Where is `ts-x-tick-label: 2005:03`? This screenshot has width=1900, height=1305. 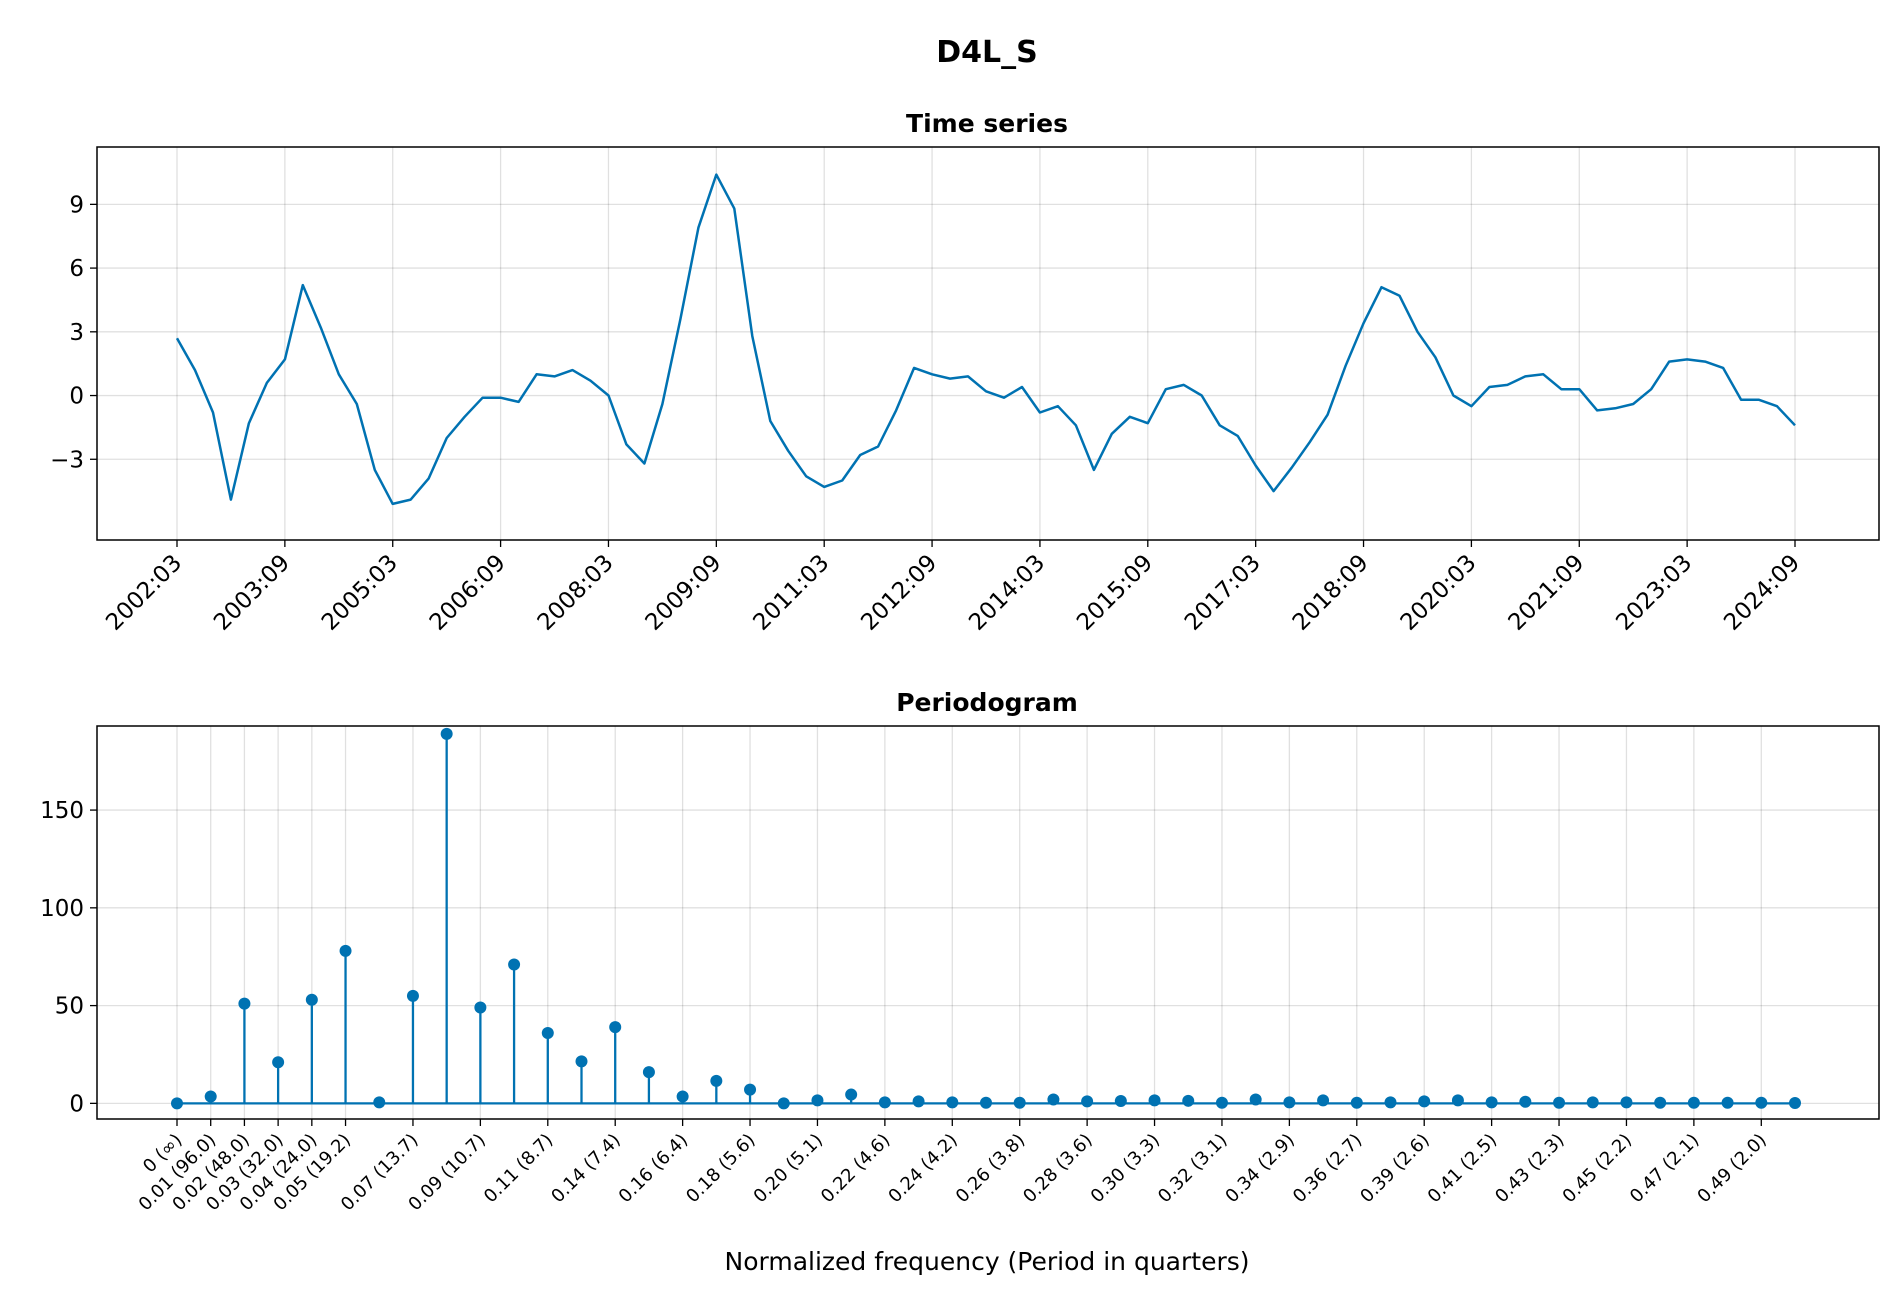 ts-x-tick-label: 2005:03 is located at coordinates (360, 593).